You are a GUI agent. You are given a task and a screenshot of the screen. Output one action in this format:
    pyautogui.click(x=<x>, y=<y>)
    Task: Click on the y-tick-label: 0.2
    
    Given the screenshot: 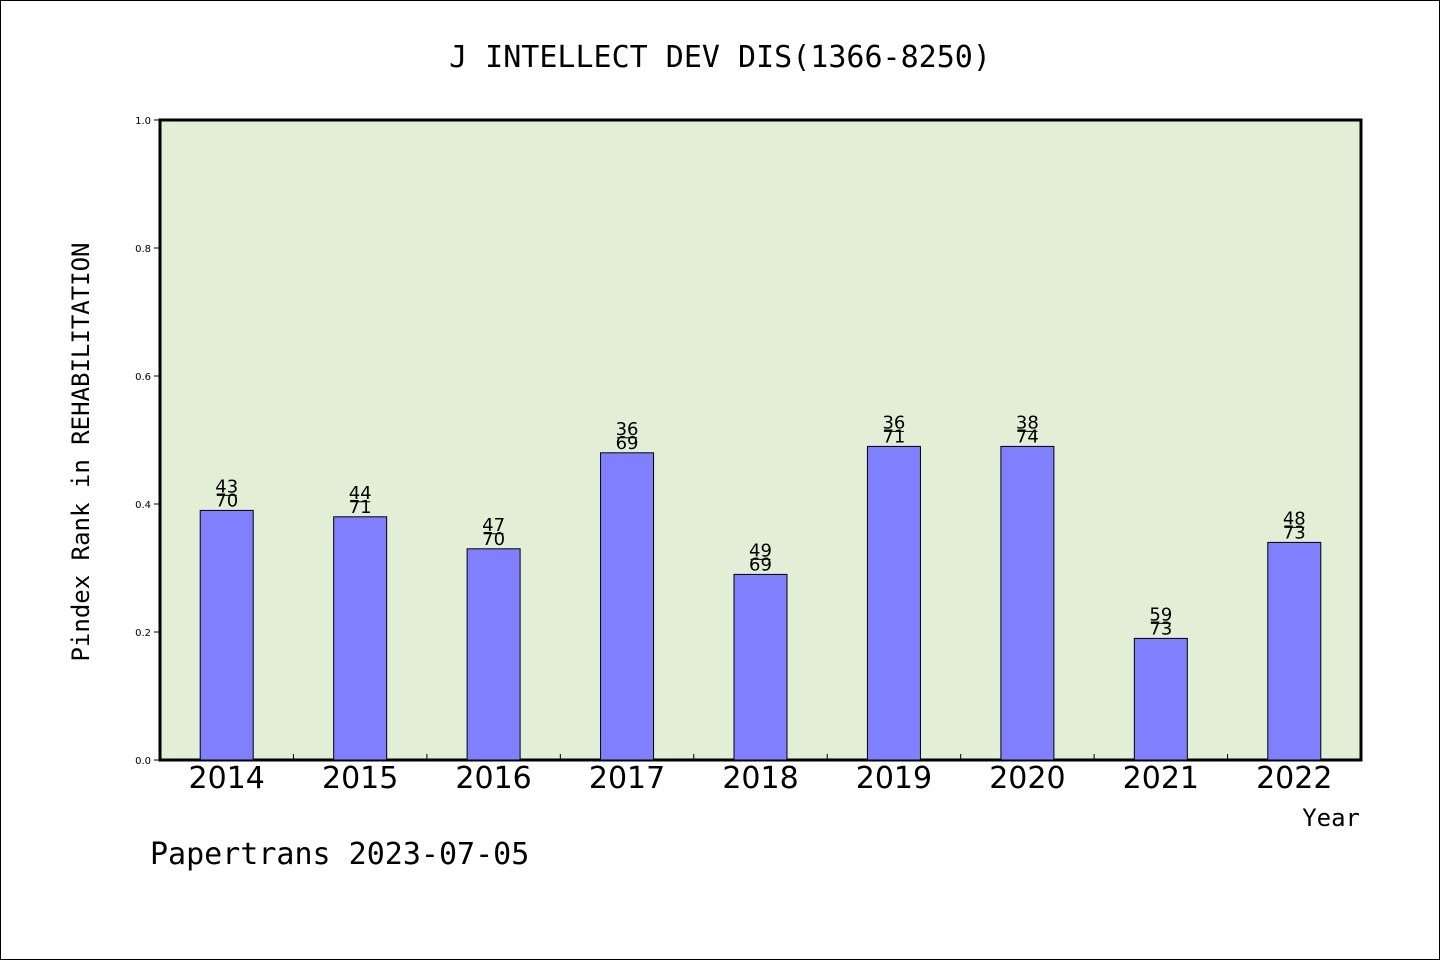 What is the action you would take?
    pyautogui.click(x=143, y=633)
    